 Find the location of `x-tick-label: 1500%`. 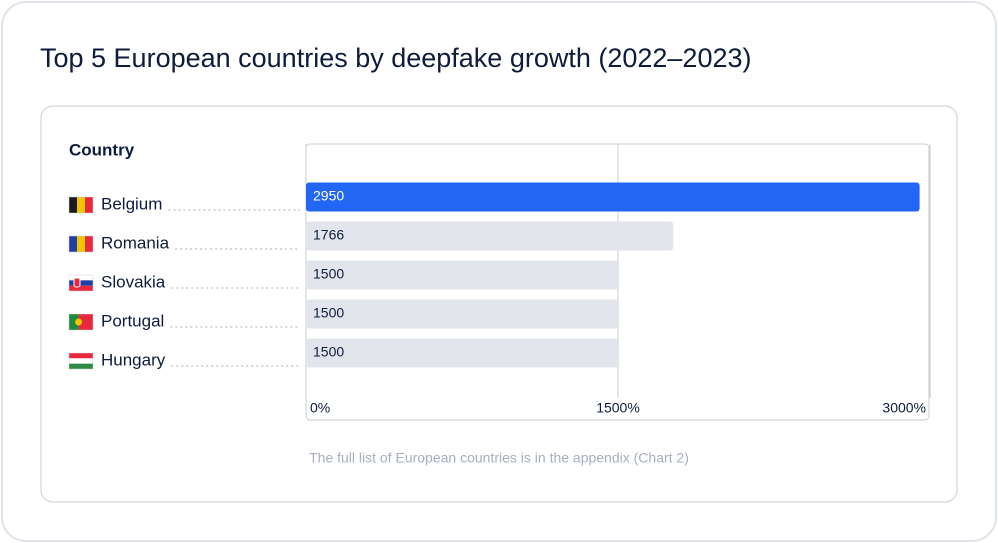

x-tick-label: 1500% is located at coordinates (618, 408).